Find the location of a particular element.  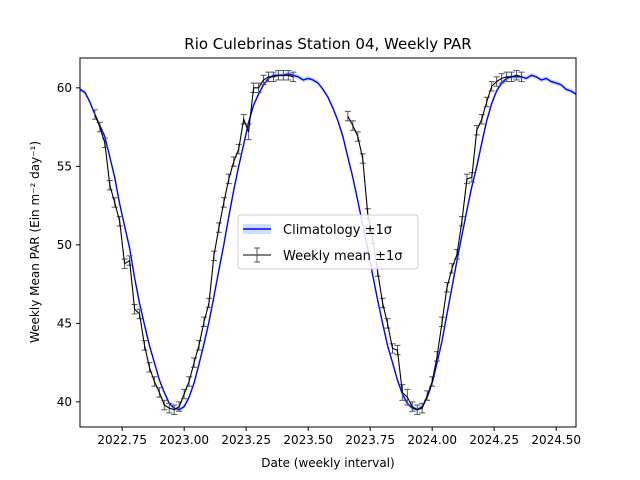

legend-box is located at coordinates (328, 242).